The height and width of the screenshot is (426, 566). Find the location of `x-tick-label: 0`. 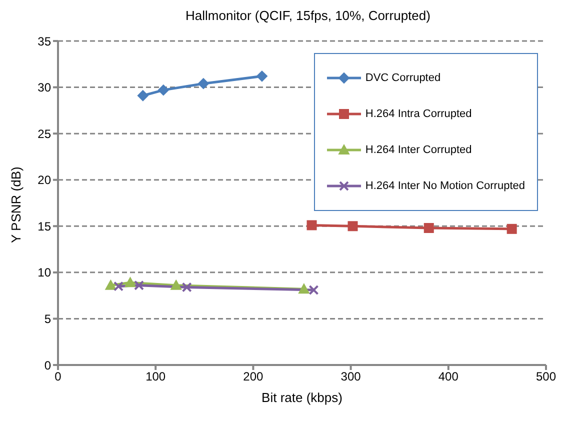

x-tick-label: 0 is located at coordinates (58, 377).